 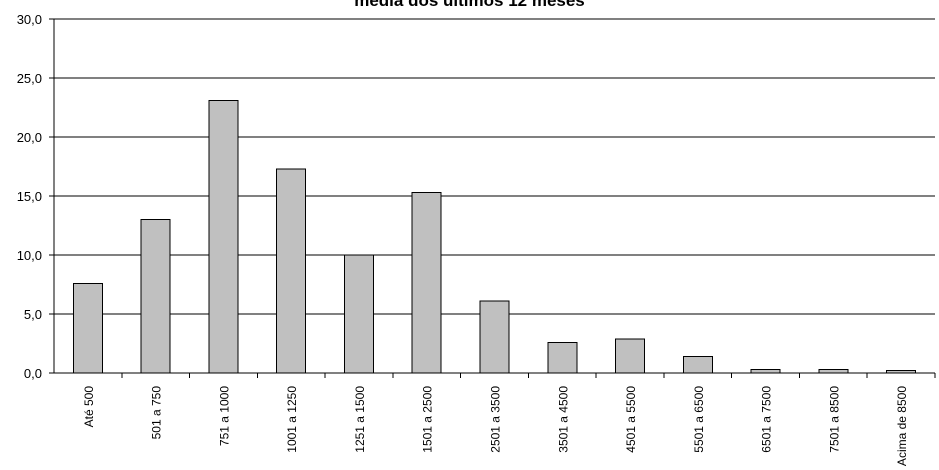 I want to click on y-tick-label: 10,0, so click(x=29, y=255).